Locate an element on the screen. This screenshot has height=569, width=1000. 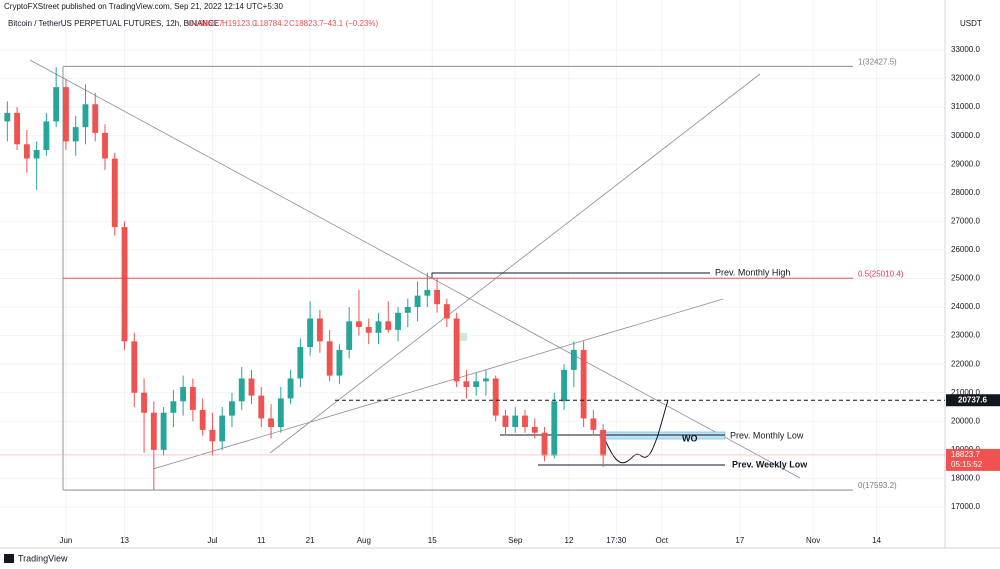
y-tick-label: 20000.0 is located at coordinates (965, 420).